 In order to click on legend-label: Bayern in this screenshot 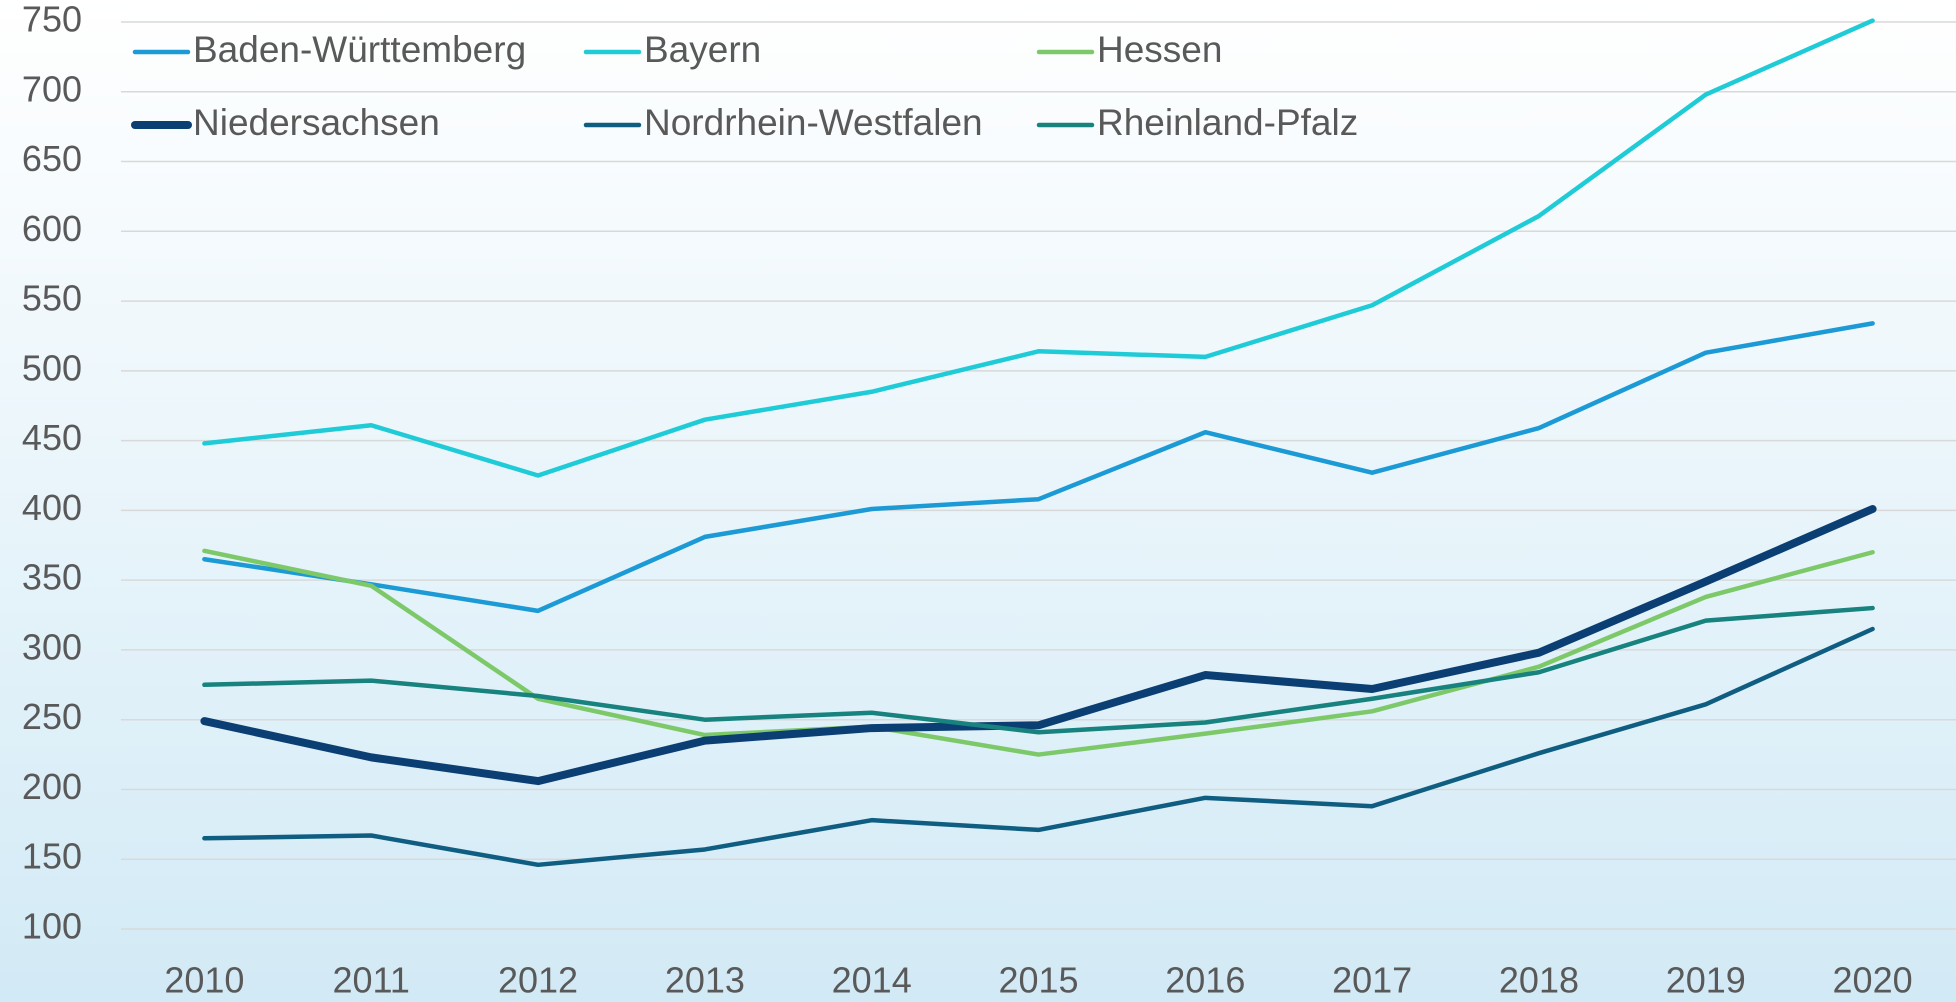, I will do `click(702, 49)`.